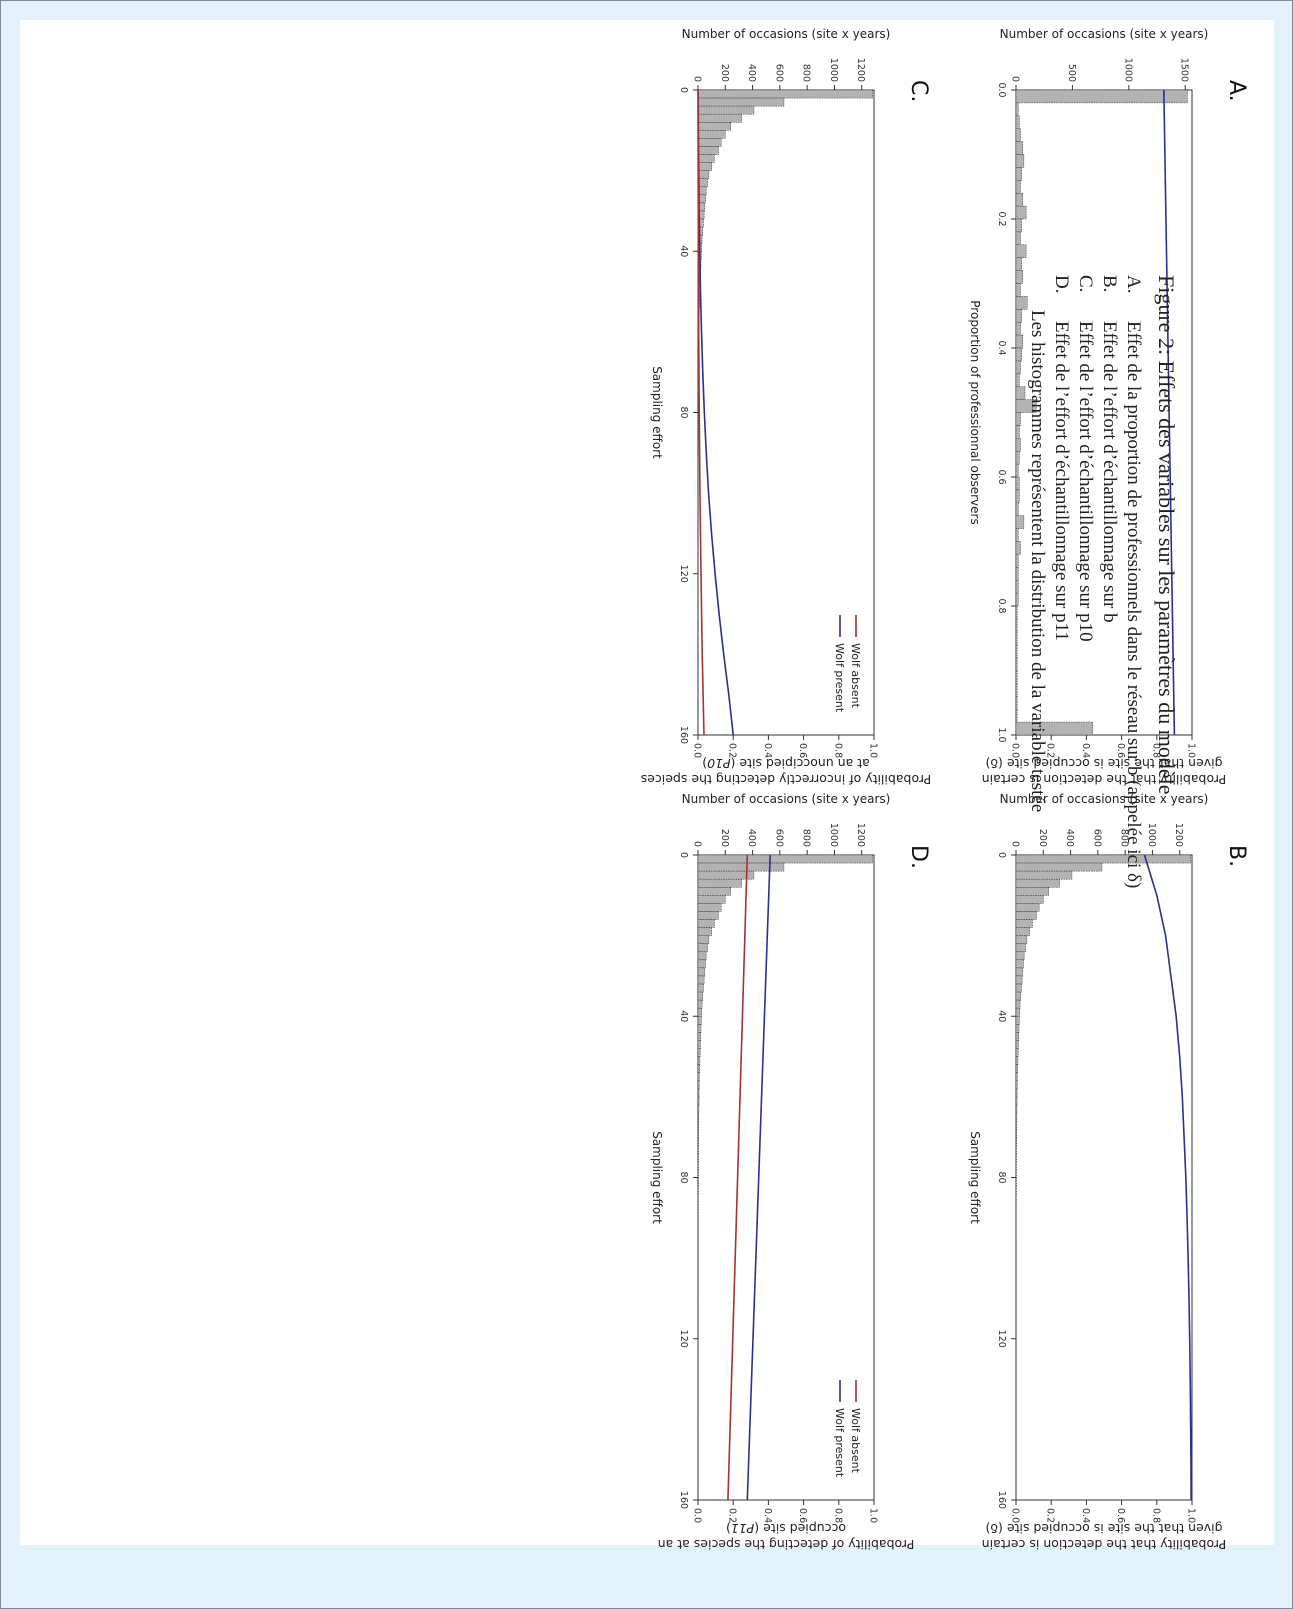 The height and width of the screenshot is (1609, 1293). I want to click on x-tick-label: 0.8, so click(1001, 605).